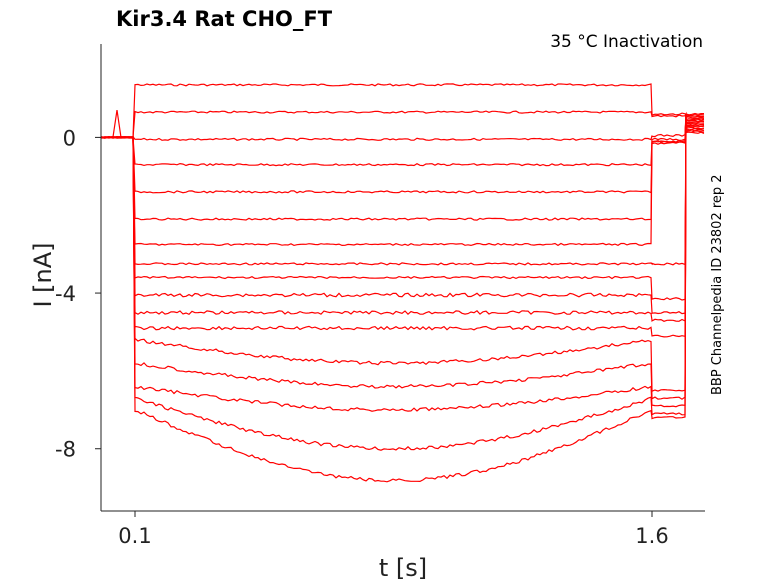 Image resolution: width=778 pixels, height=583 pixels. What do you see at coordinates (626, 42) in the screenshot?
I see `chart-subtitle: 35 °C Inactivation` at bounding box center [626, 42].